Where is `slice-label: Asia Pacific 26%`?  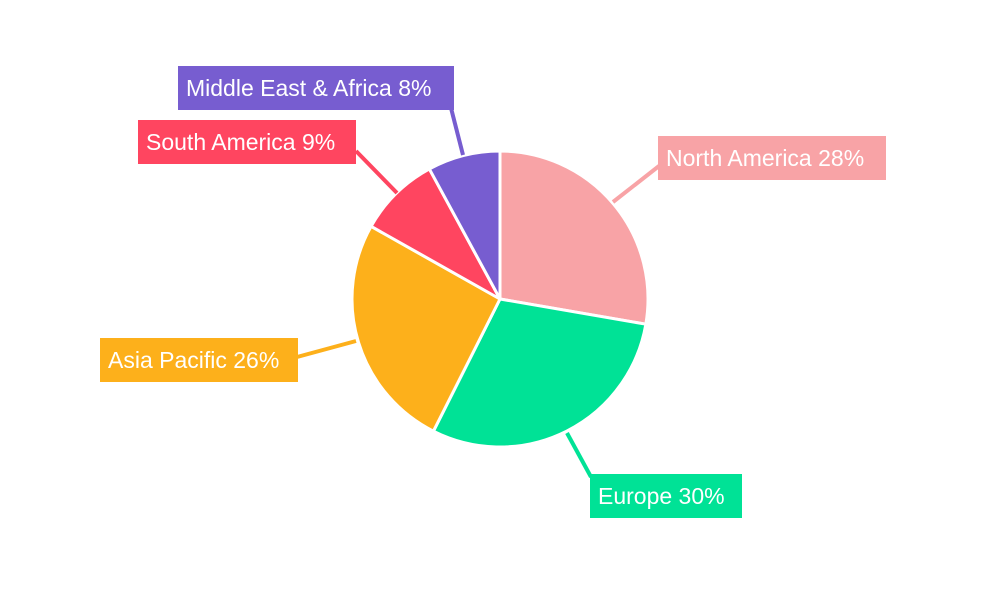 slice-label: Asia Pacific 26% is located at coordinates (199, 360).